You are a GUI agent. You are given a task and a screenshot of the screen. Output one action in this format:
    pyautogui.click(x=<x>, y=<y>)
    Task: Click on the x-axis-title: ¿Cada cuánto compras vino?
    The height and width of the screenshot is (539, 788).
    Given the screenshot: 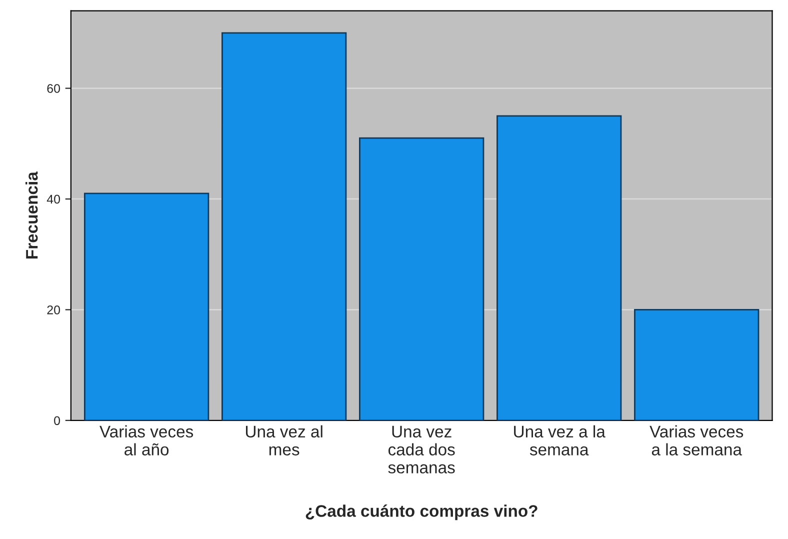 What is the action you would take?
    pyautogui.click(x=422, y=512)
    